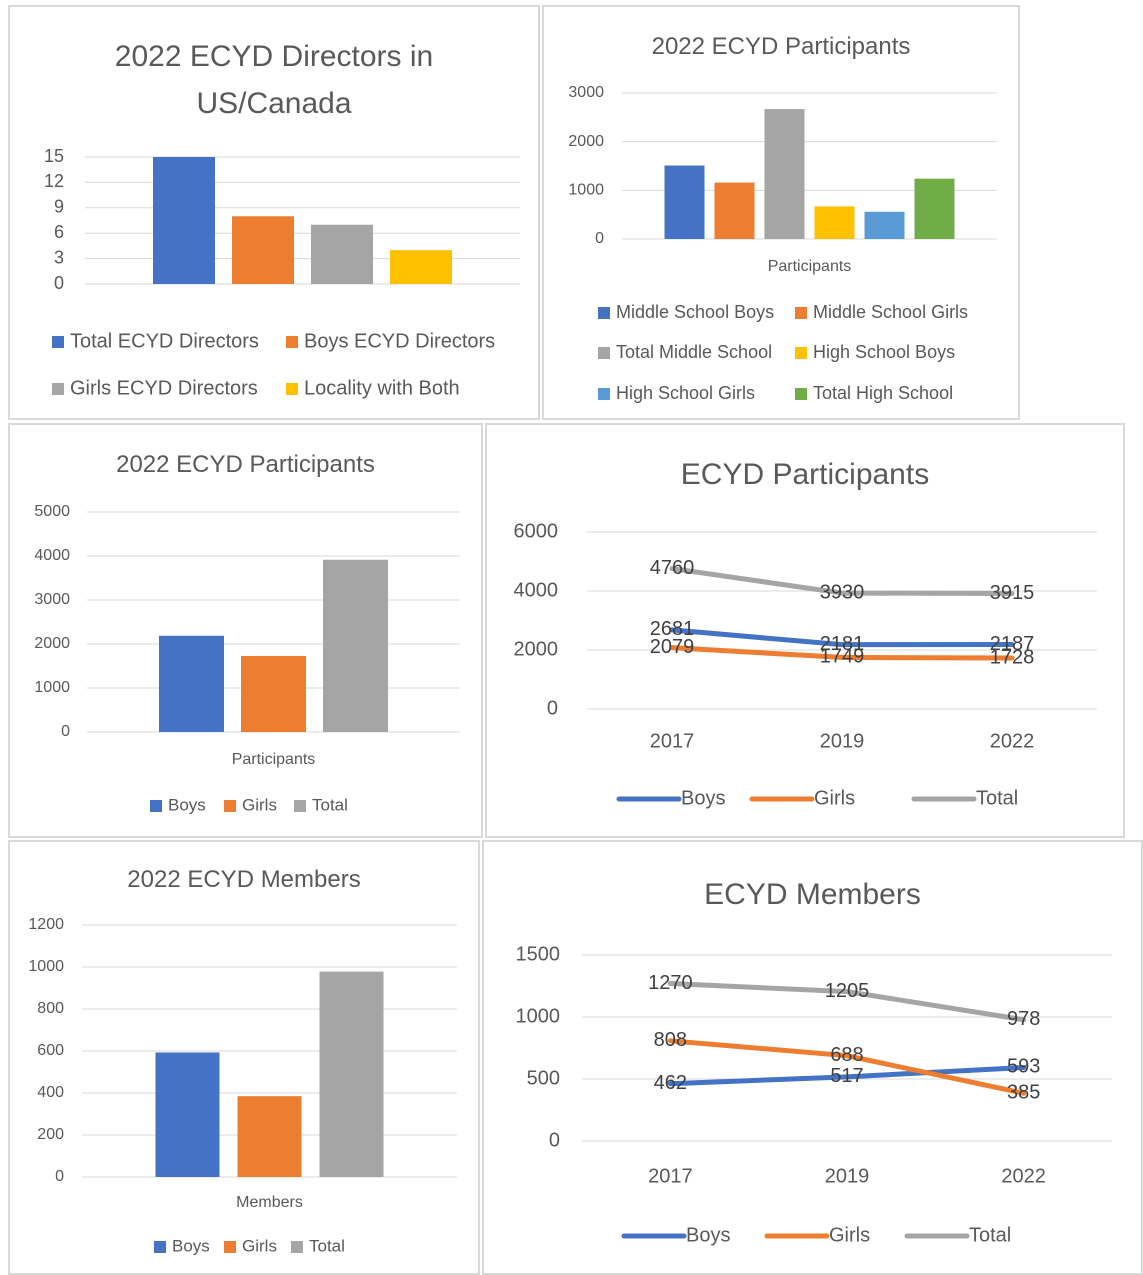 The width and height of the screenshot is (1143, 1275). What do you see at coordinates (538, 954) in the screenshot?
I see `y-tick-label: 1500` at bounding box center [538, 954].